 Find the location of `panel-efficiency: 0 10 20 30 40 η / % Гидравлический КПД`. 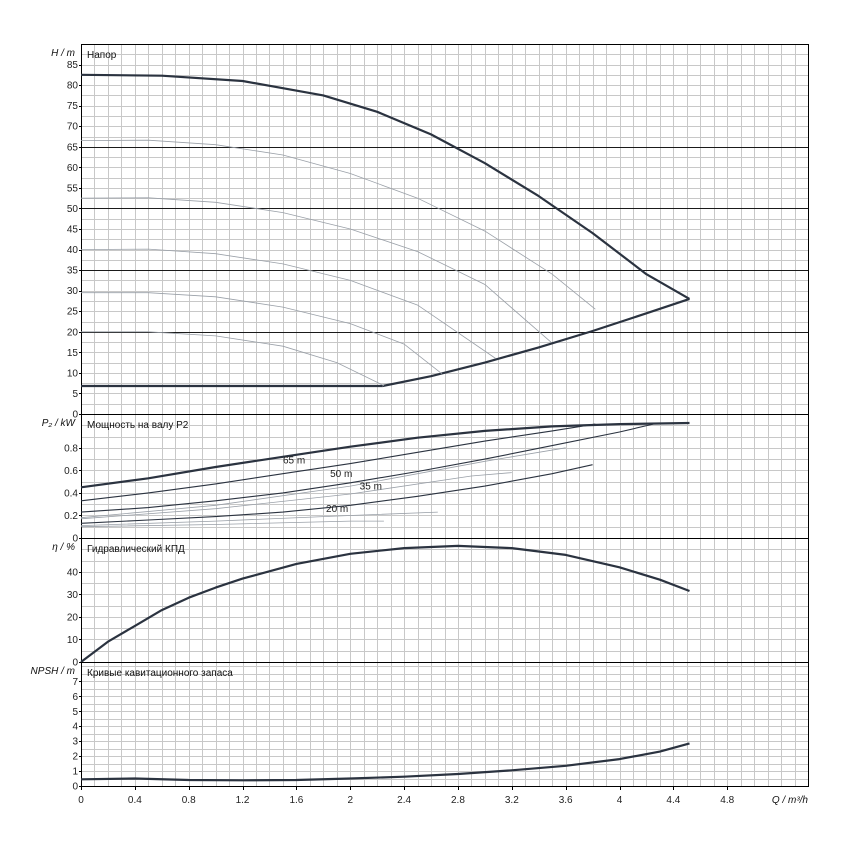

panel-efficiency: 0 10 20 30 40 η / % Гидравлический КПД is located at coordinates (430, 603).